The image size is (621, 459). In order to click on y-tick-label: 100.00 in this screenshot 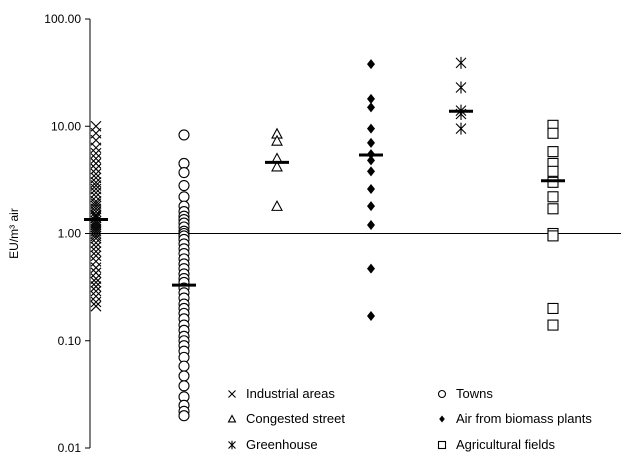, I will do `click(62, 19)`.